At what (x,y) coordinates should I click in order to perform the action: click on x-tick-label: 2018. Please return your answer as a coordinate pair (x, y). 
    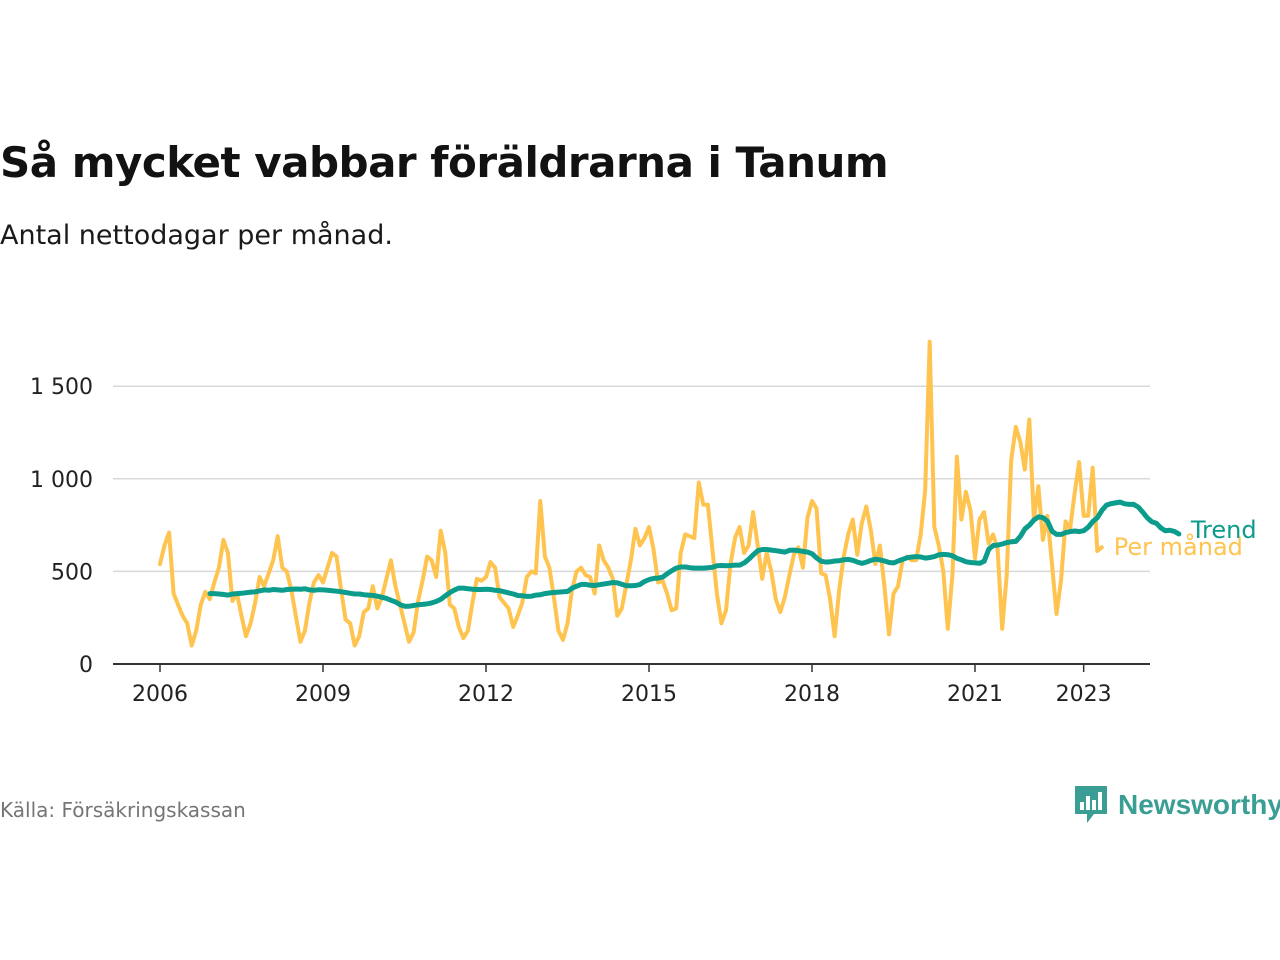
    Looking at the image, I should click on (812, 694).